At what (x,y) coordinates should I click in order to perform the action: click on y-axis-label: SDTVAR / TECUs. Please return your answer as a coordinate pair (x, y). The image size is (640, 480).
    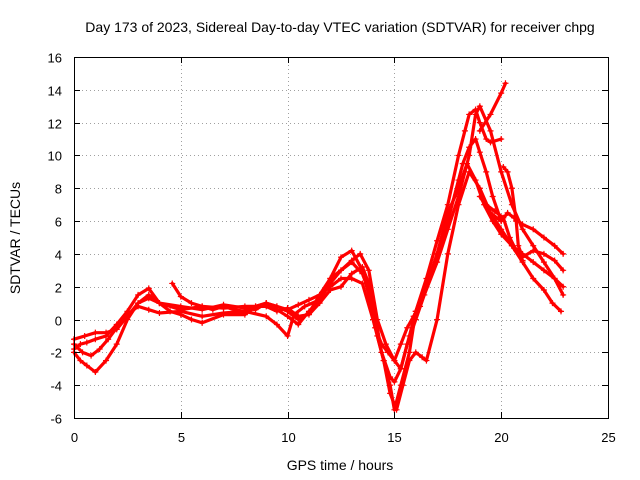
    Looking at the image, I should click on (15, 238).